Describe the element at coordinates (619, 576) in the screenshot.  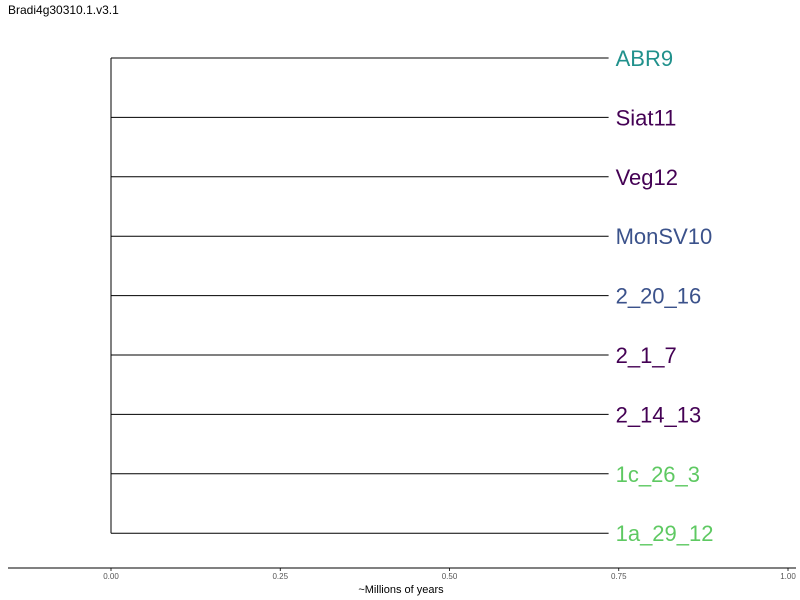
I see `x-tick-label-0.75: 0.75` at that location.